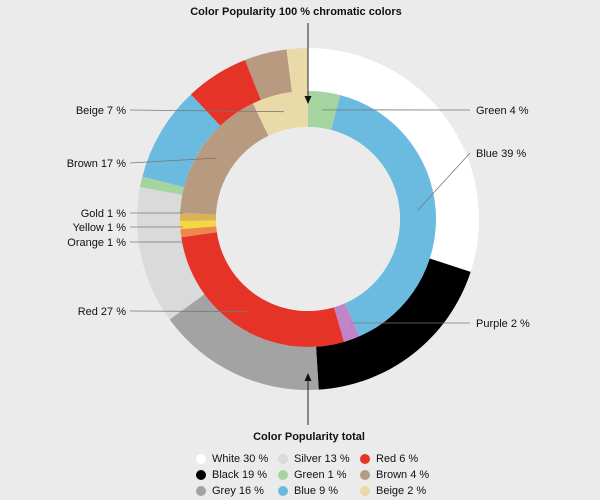 The image size is (600, 500). What do you see at coordinates (225, 93) in the screenshot?
I see `outer-slice-red` at bounding box center [225, 93].